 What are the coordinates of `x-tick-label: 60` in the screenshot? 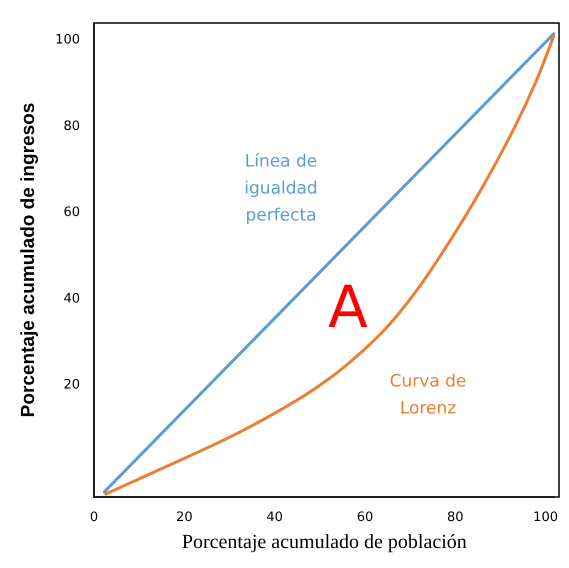 It's located at (365, 517).